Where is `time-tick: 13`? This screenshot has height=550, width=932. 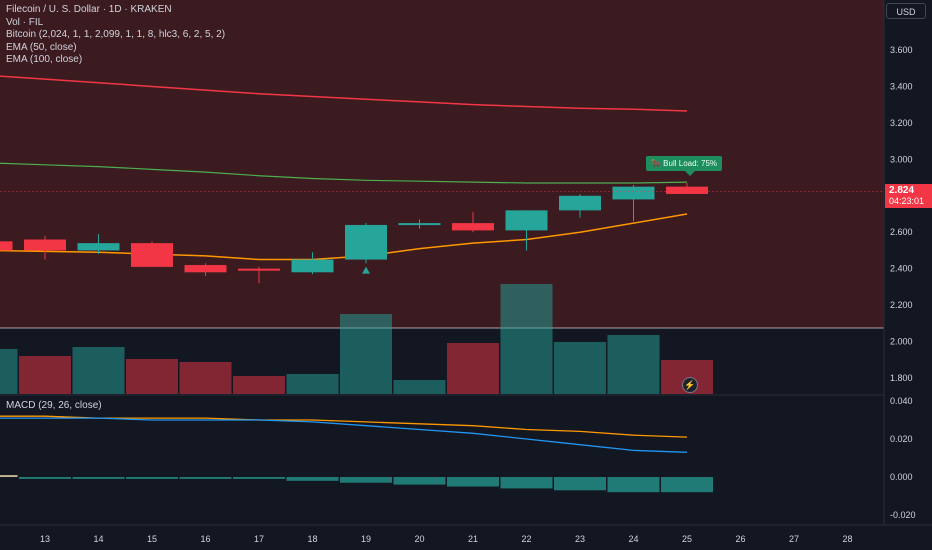 time-tick: 13 is located at coordinates (45, 539).